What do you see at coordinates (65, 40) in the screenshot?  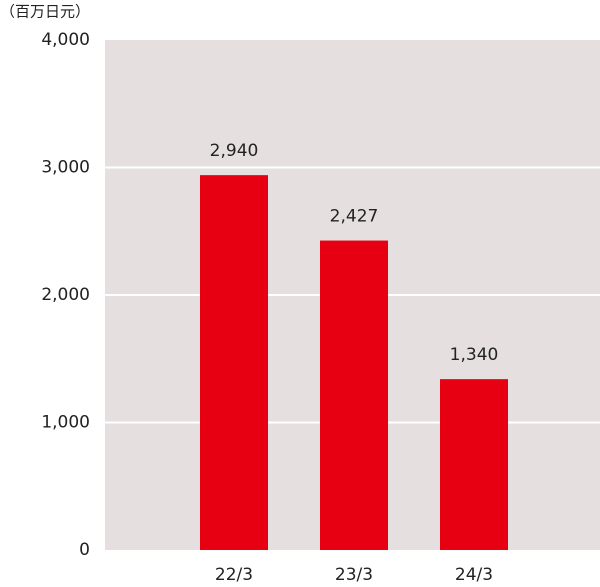 I see `y-tick-label: 4,000` at bounding box center [65, 40].